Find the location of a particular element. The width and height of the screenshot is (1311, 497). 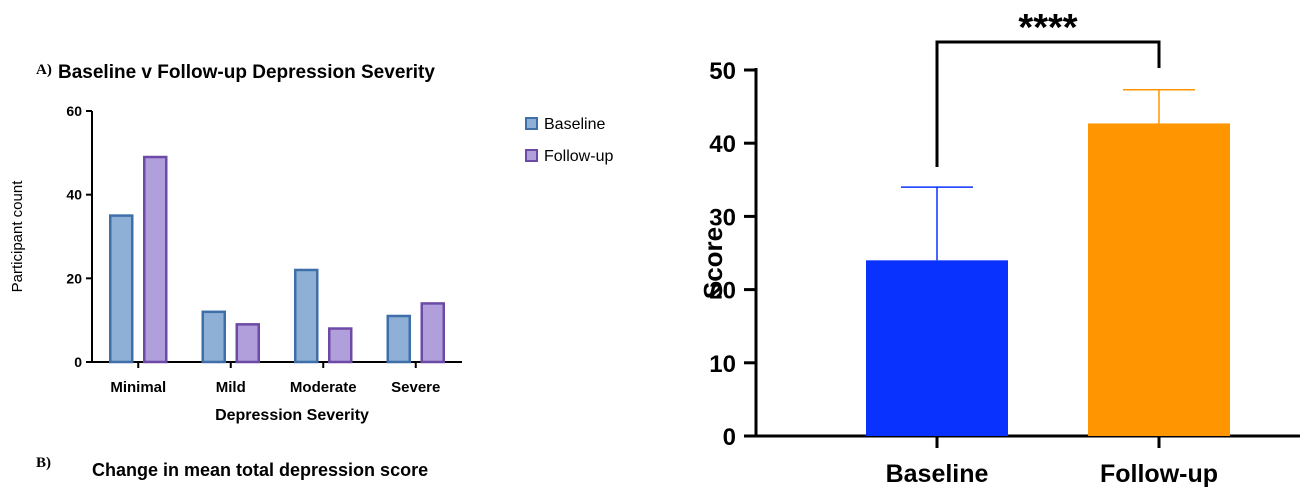

panel-a-label: A) is located at coordinates (44, 70).